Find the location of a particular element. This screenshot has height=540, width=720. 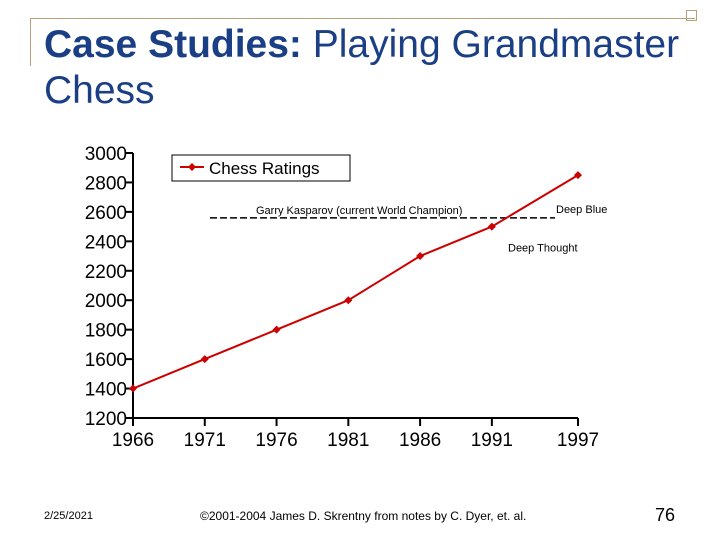

legend: Chess Ratings is located at coordinates (261, 168).